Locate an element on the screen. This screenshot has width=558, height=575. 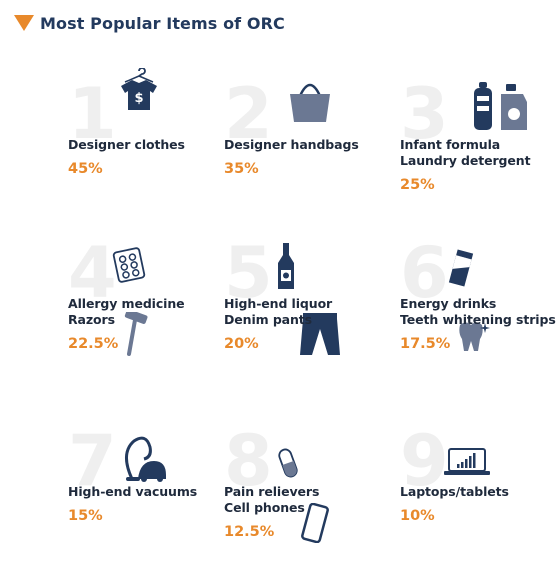
rank-number: 5 is located at coordinates (248, 273).